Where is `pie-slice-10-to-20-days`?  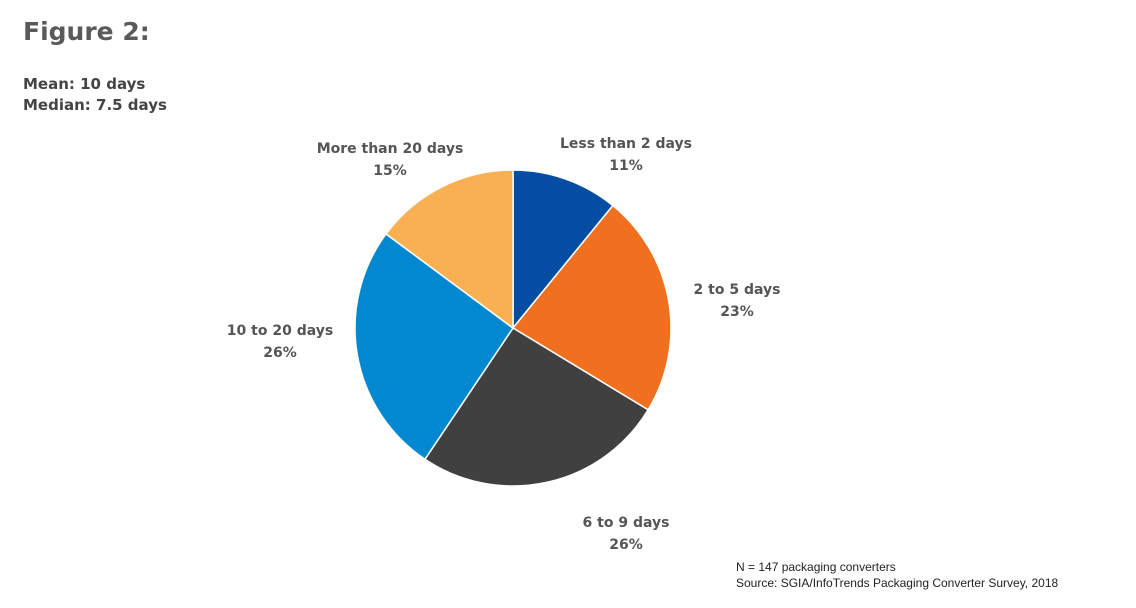 pie-slice-10-to-20-days is located at coordinates (434, 346).